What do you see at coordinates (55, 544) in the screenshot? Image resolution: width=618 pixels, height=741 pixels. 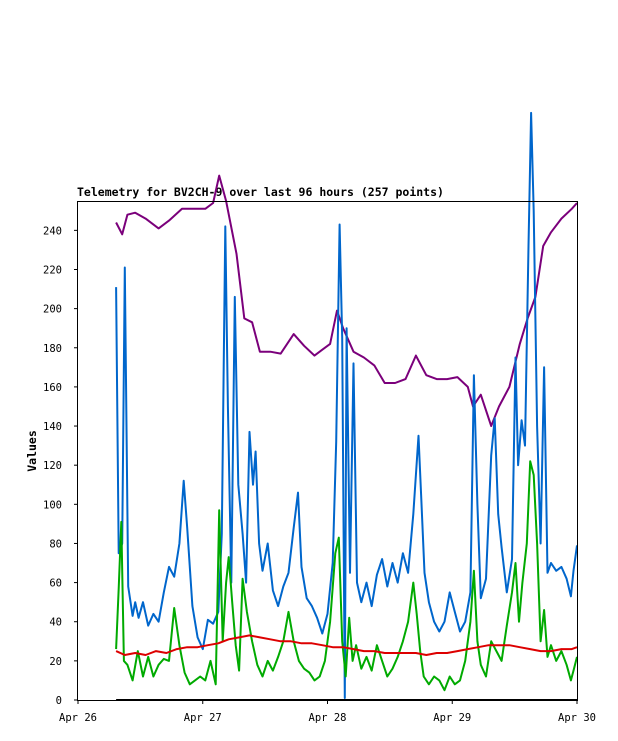 I see `y-tick-label: 80` at bounding box center [55, 544].